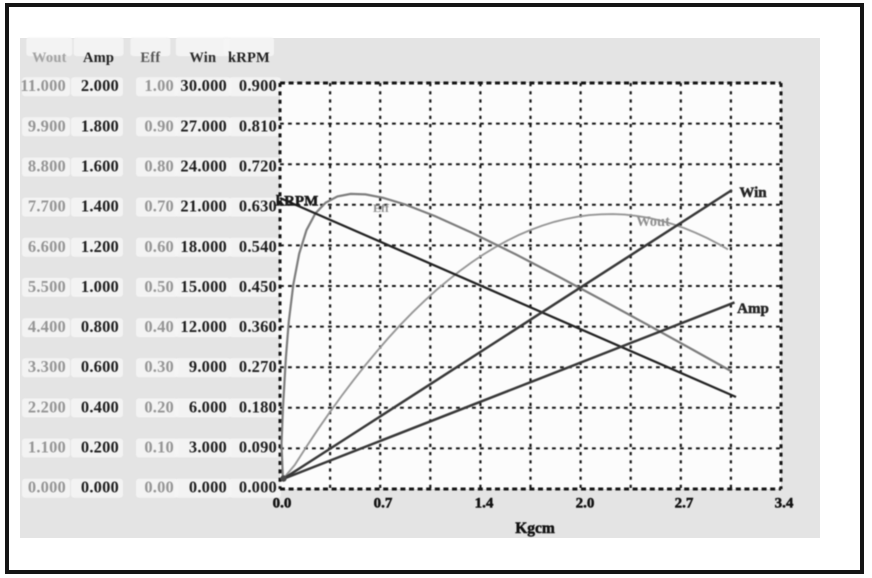  What do you see at coordinates (47, 246) in the screenshot?
I see `svg-text: 6.600` at bounding box center [47, 246].